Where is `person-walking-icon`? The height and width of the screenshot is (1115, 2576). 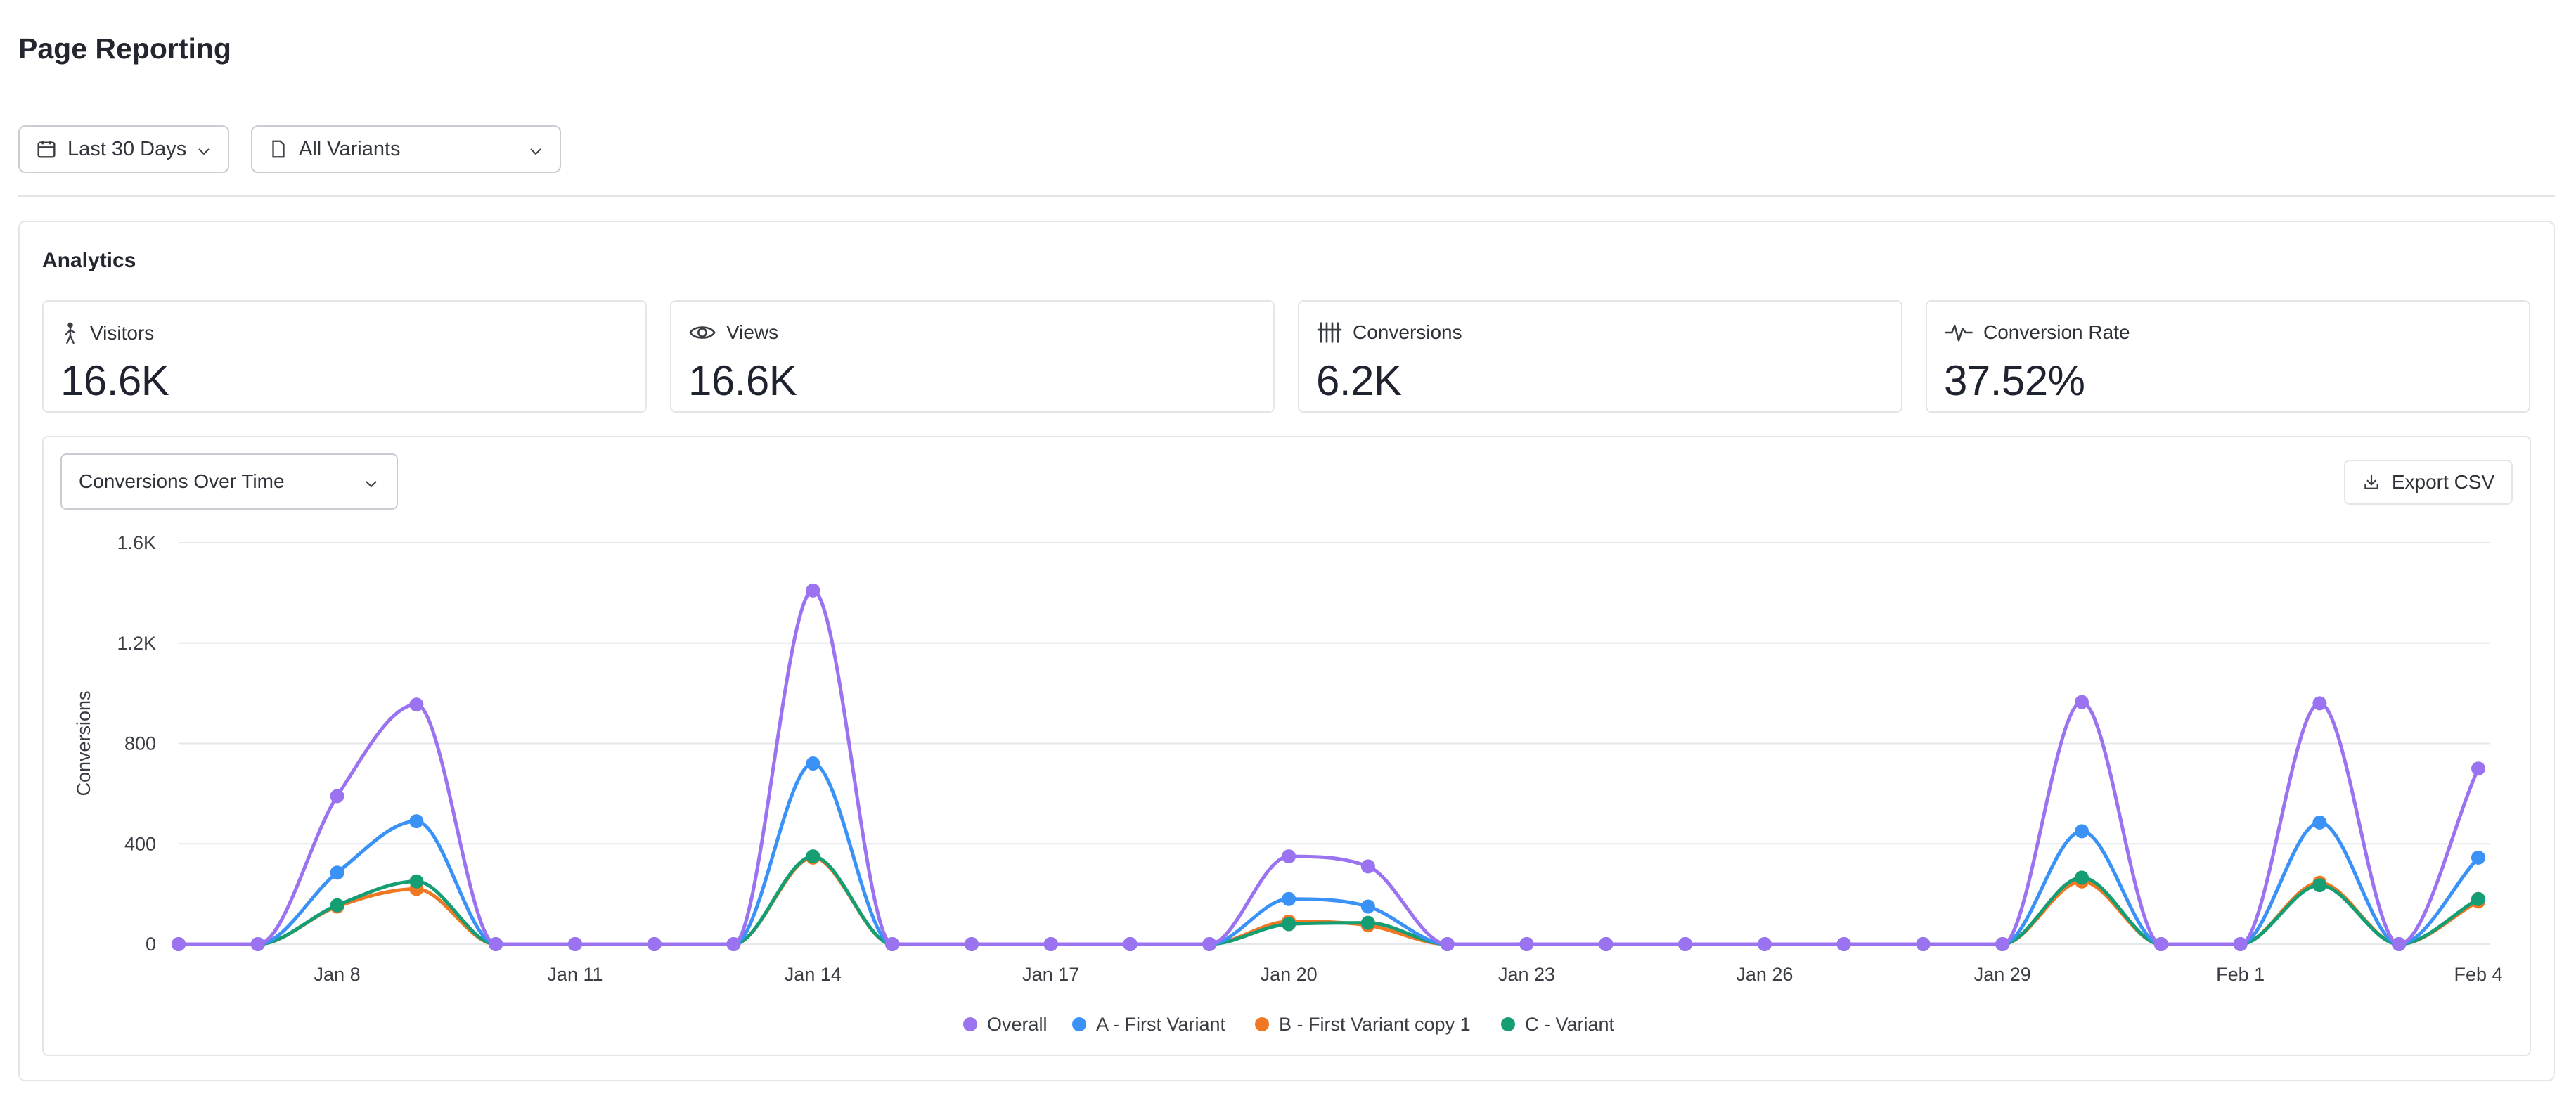
person-walking-icon is located at coordinates (70, 333).